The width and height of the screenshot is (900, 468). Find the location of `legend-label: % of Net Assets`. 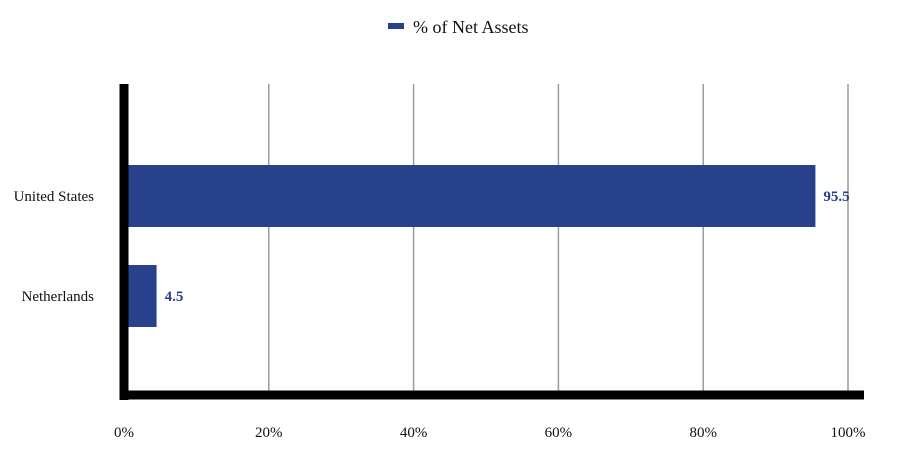

legend-label: % of Net Assets is located at coordinates (471, 27).